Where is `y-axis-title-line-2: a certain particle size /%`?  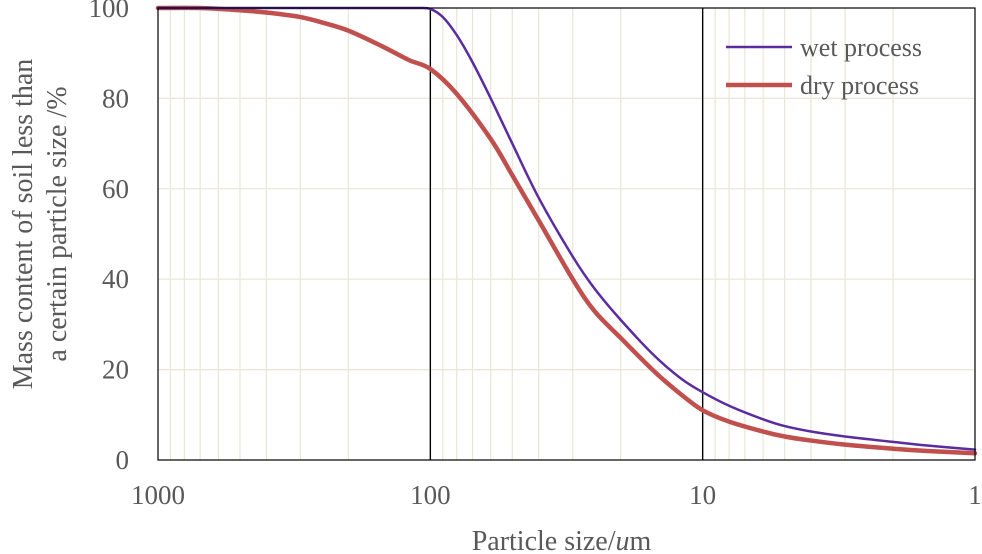 y-axis-title-line-2: a certain particle size /% is located at coordinates (57, 223).